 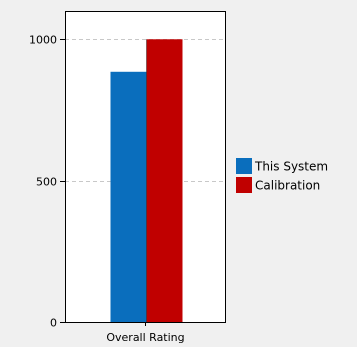 What do you see at coordinates (128, 196) in the screenshot?
I see `bar-this-system-overall-rating` at bounding box center [128, 196].